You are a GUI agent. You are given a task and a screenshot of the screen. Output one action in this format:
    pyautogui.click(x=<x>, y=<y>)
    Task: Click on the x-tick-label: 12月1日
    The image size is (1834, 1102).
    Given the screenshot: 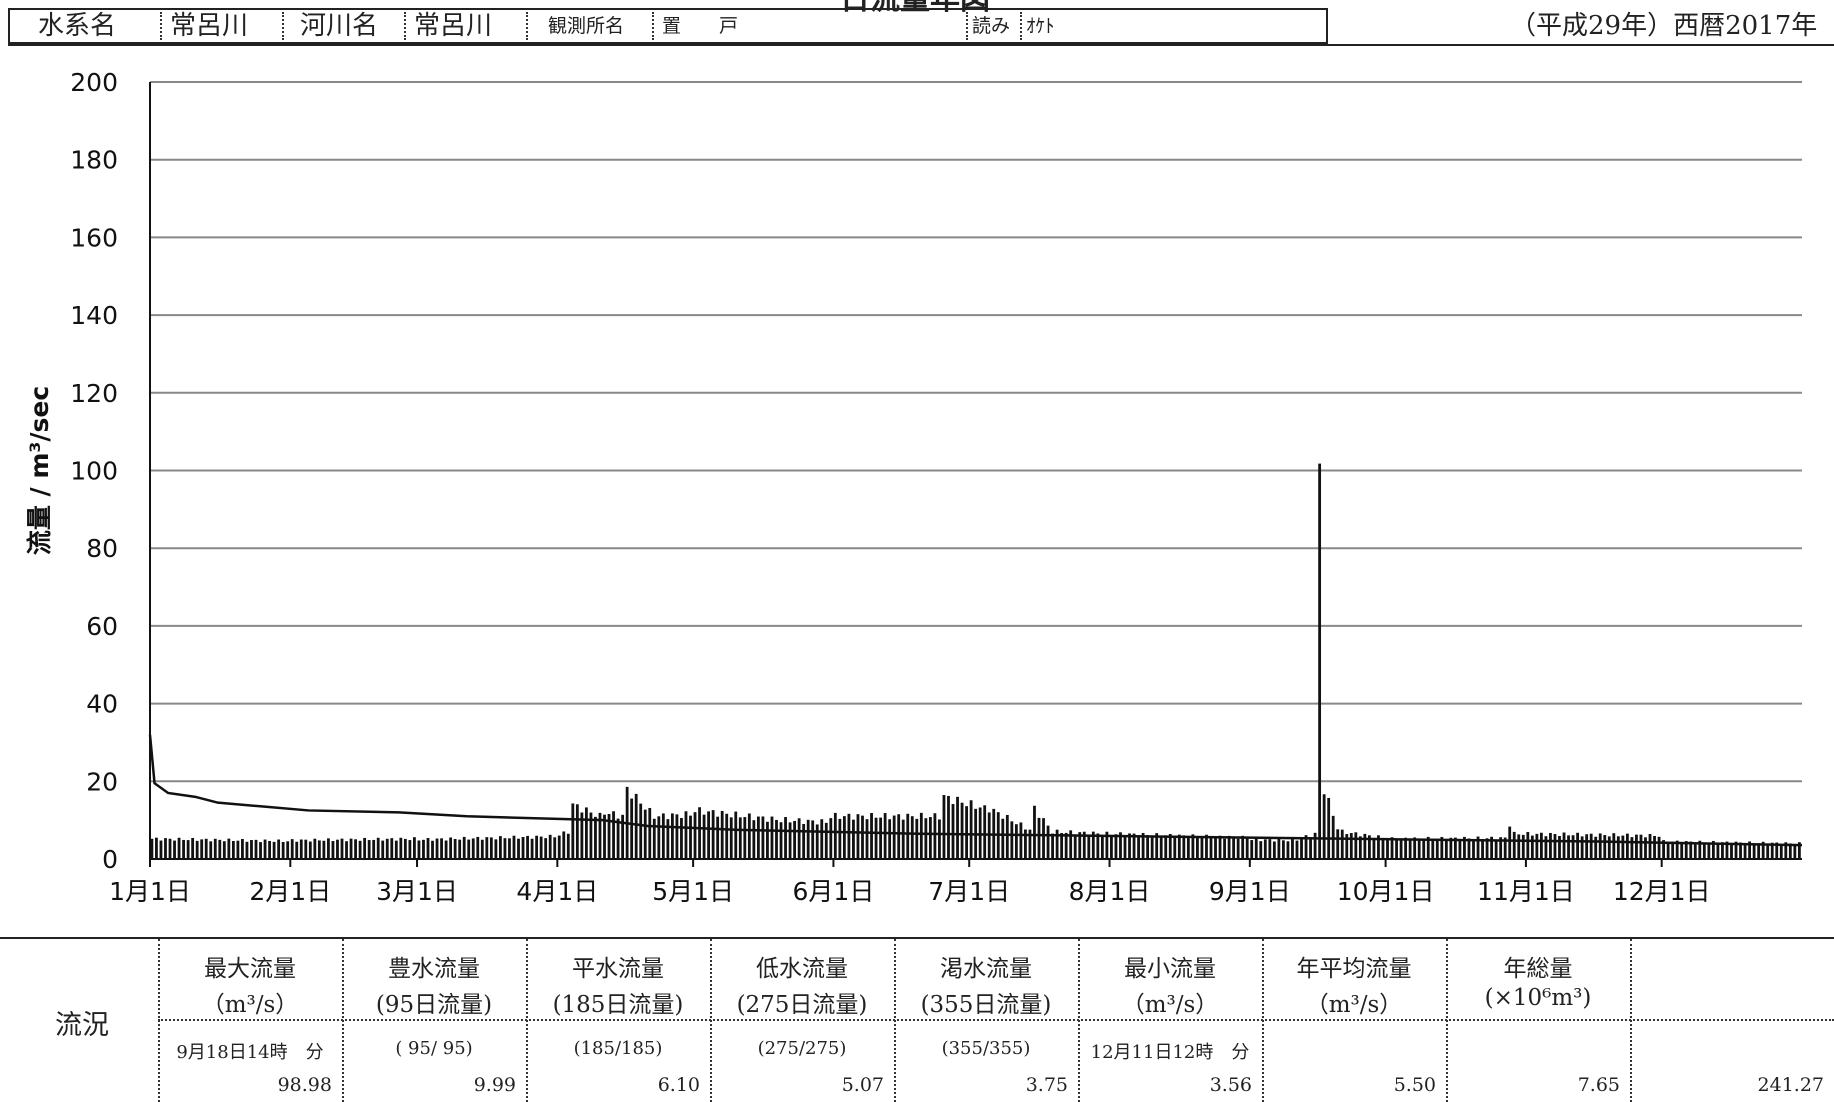 What is the action you would take?
    pyautogui.click(x=1662, y=891)
    